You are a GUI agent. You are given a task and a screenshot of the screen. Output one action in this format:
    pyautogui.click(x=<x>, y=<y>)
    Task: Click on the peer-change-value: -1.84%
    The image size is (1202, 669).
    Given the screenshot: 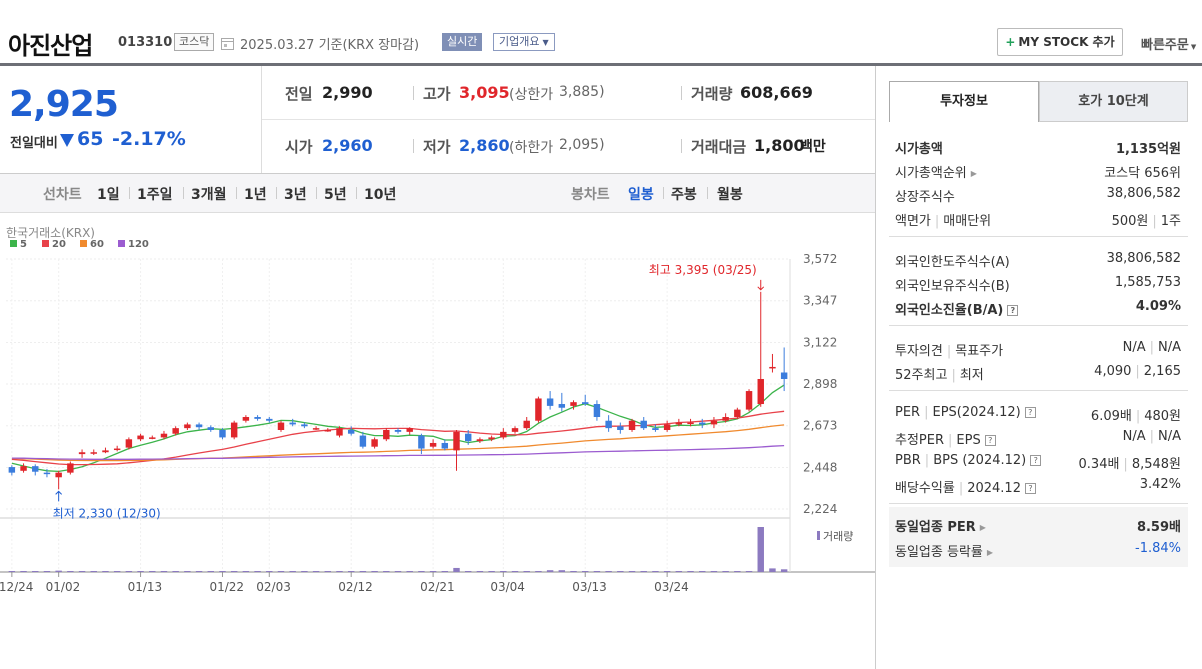 What is the action you would take?
    pyautogui.click(x=1158, y=548)
    